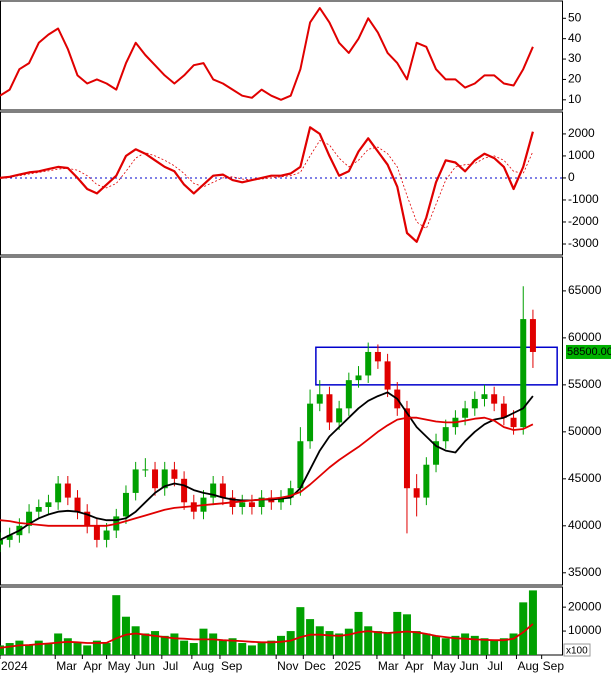 The height and width of the screenshot is (674, 611). I want to click on unit-label: x100, so click(577, 651).